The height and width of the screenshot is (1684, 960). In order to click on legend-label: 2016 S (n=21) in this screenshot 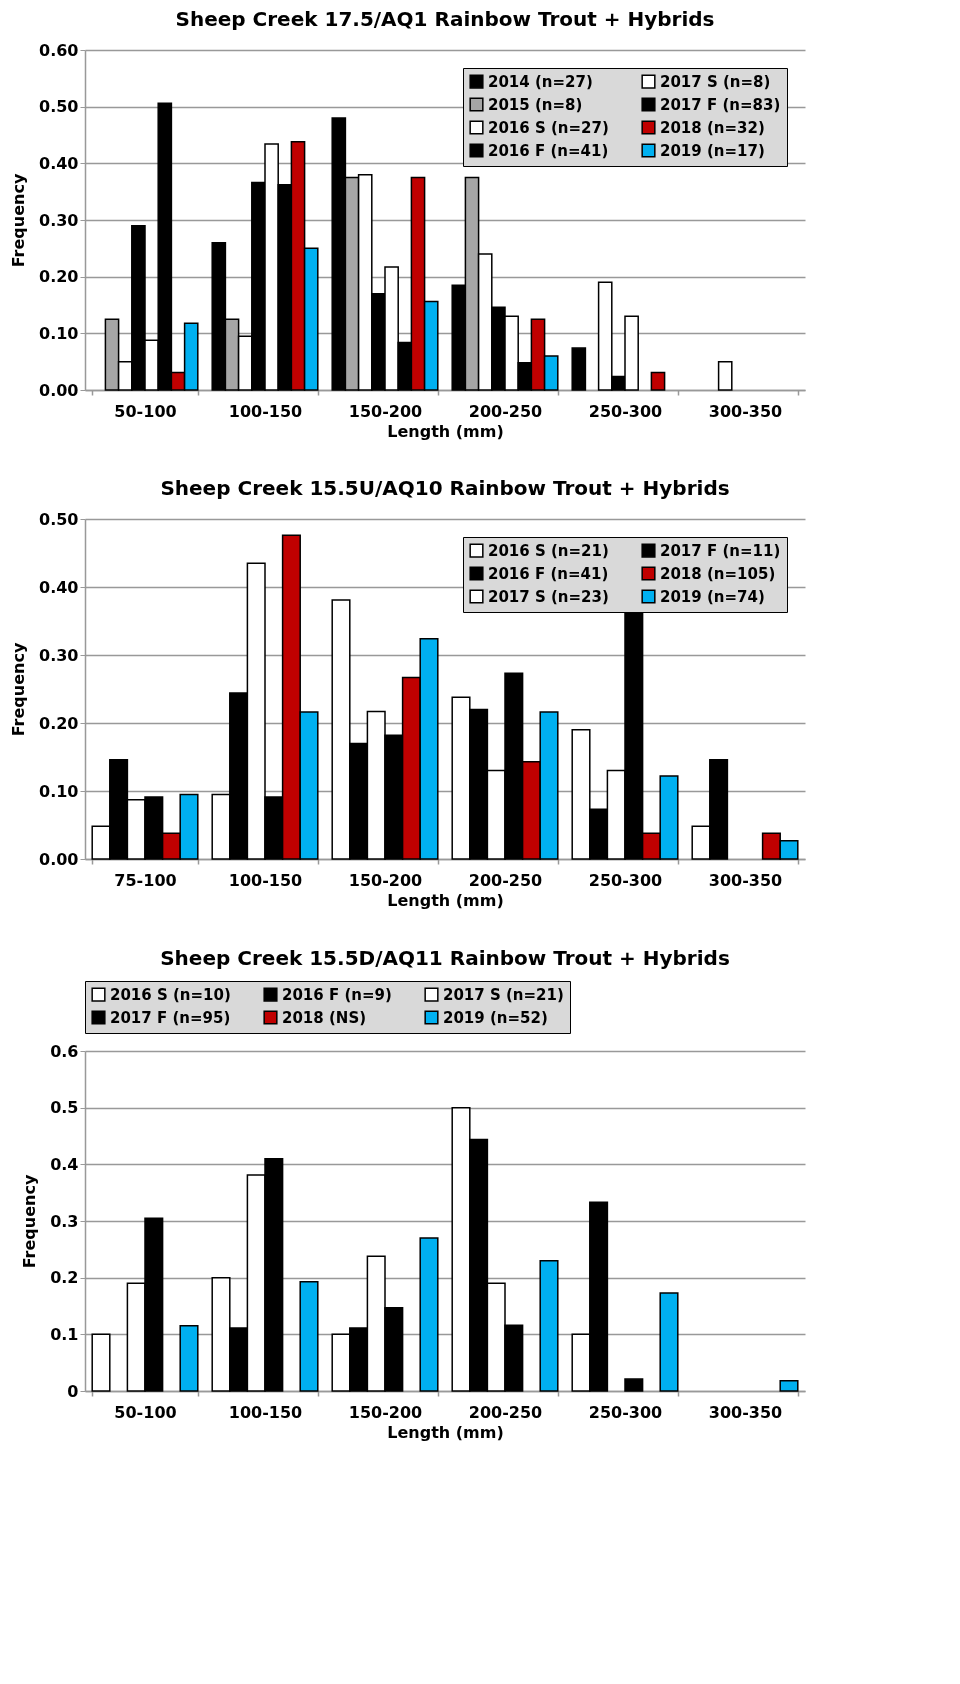, I will do `click(548, 550)`.